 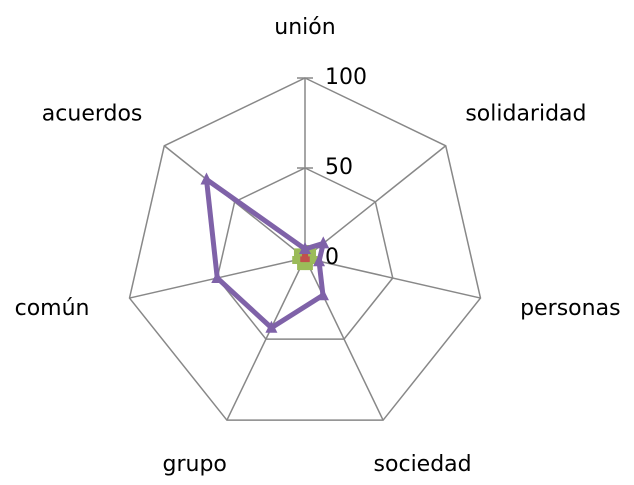 What do you see at coordinates (423, 464) in the screenshot?
I see `category-label: sociedad` at bounding box center [423, 464].